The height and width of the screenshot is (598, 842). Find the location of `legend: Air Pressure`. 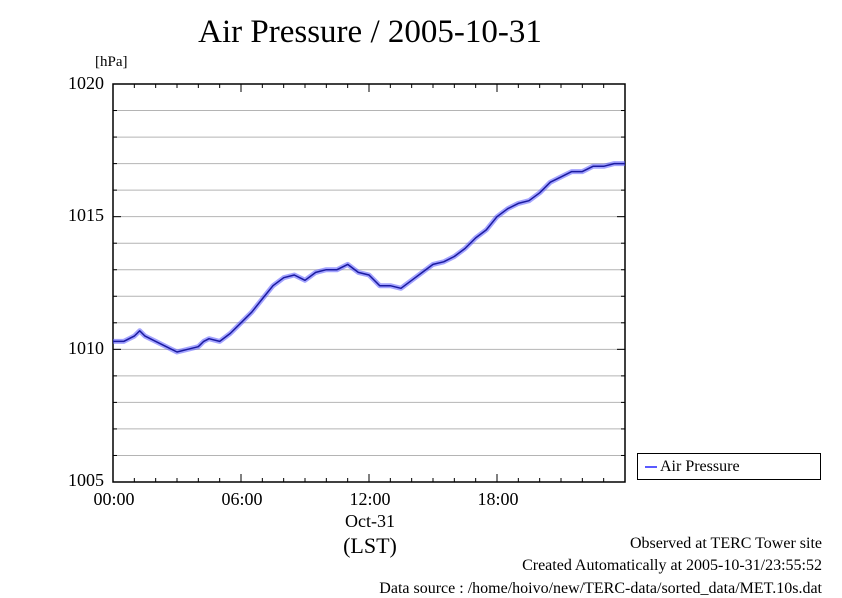

legend: Air Pressure is located at coordinates (729, 466).